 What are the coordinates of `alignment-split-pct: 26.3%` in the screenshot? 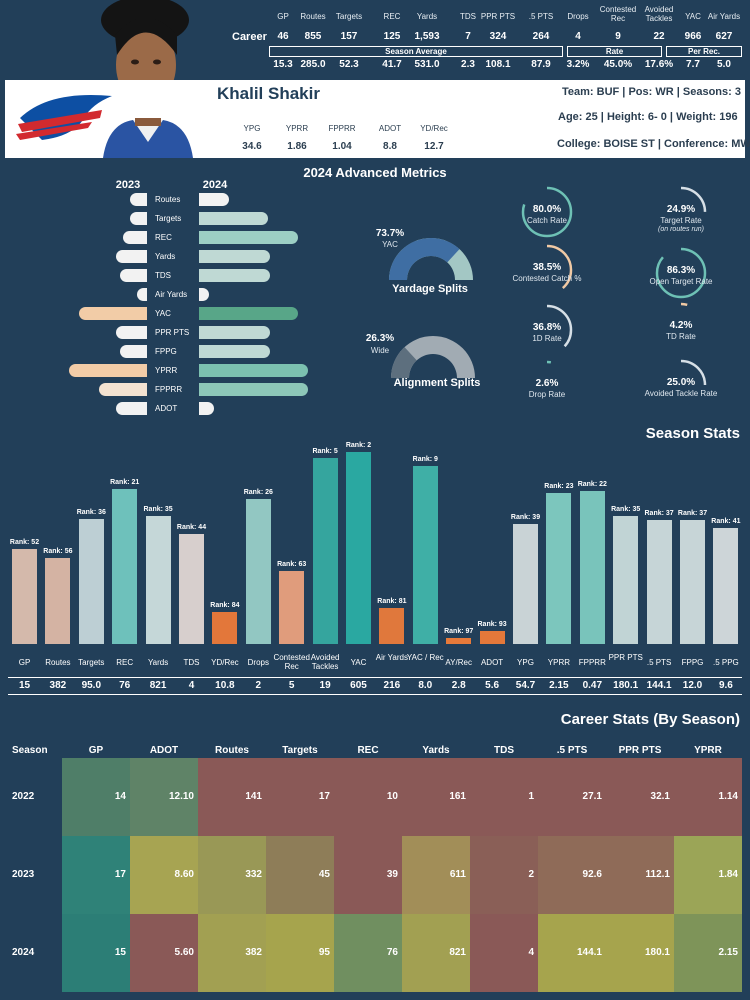 It's located at (380, 338).